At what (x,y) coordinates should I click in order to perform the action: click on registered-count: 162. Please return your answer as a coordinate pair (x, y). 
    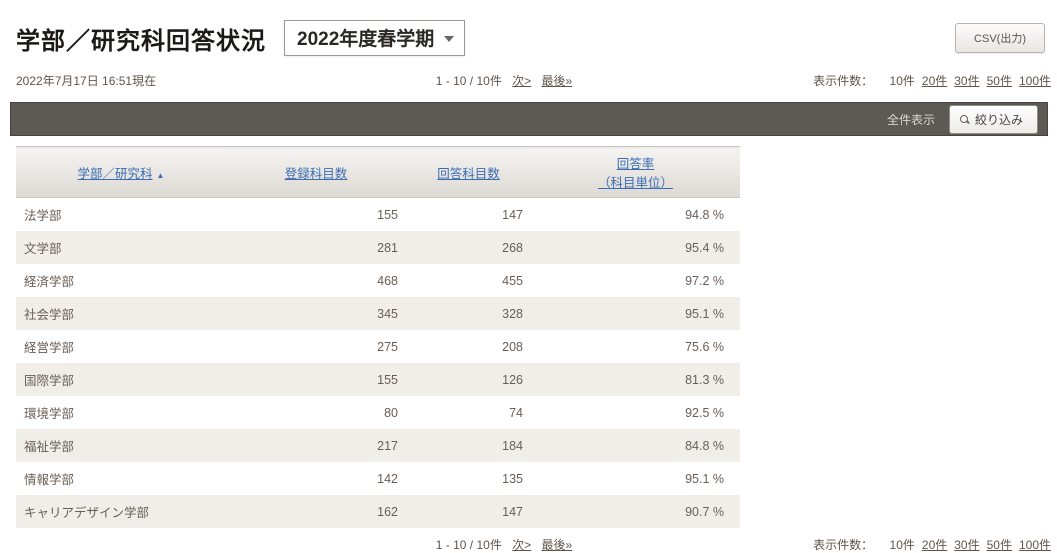
    Looking at the image, I should click on (316, 511).